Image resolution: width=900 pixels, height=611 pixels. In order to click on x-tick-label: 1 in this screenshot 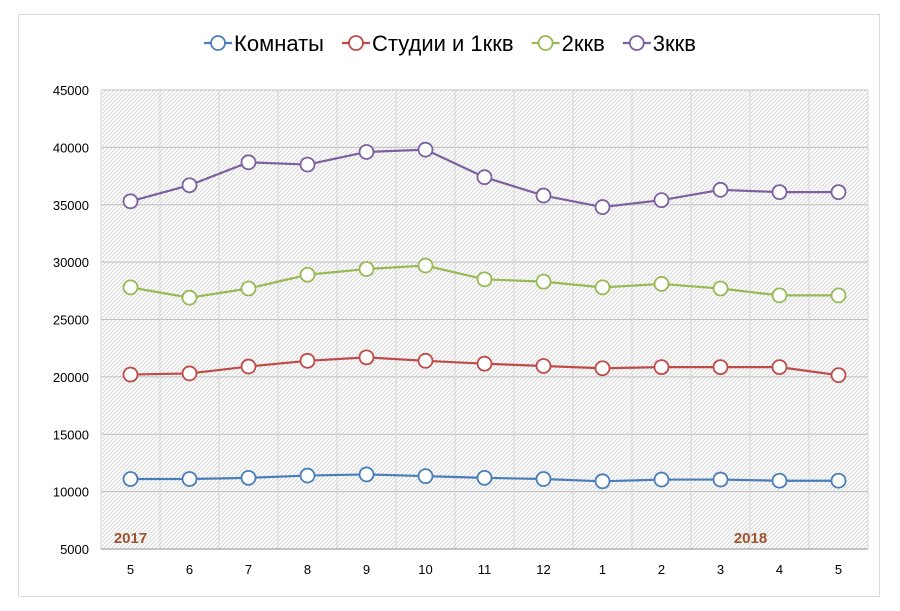, I will do `click(602, 569)`.